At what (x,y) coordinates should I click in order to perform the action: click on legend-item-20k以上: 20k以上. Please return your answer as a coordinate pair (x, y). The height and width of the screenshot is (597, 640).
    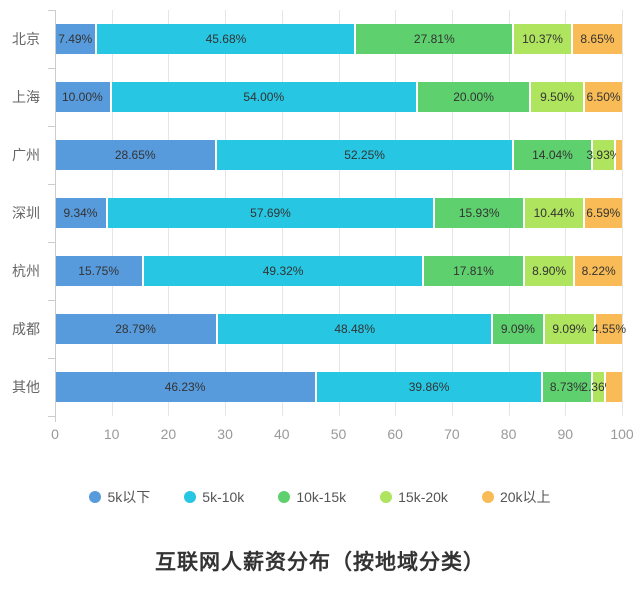
    Looking at the image, I should click on (516, 497).